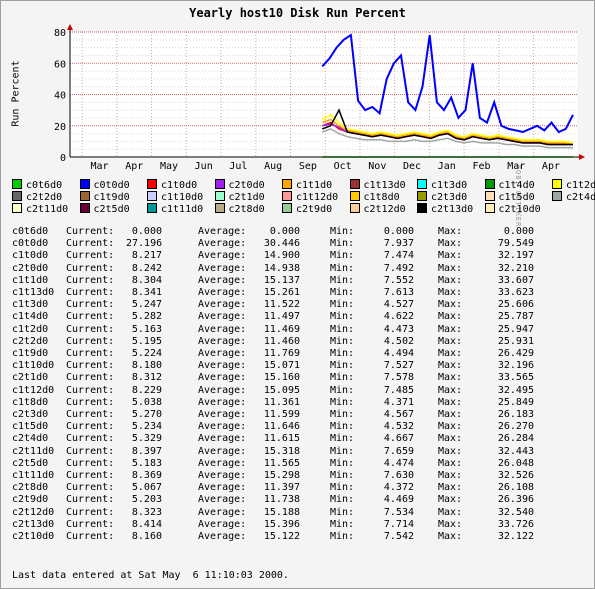 This screenshot has height=589, width=595. What do you see at coordinates (33, 524) in the screenshot?
I see `stats-disk: c2t13d0` at bounding box center [33, 524].